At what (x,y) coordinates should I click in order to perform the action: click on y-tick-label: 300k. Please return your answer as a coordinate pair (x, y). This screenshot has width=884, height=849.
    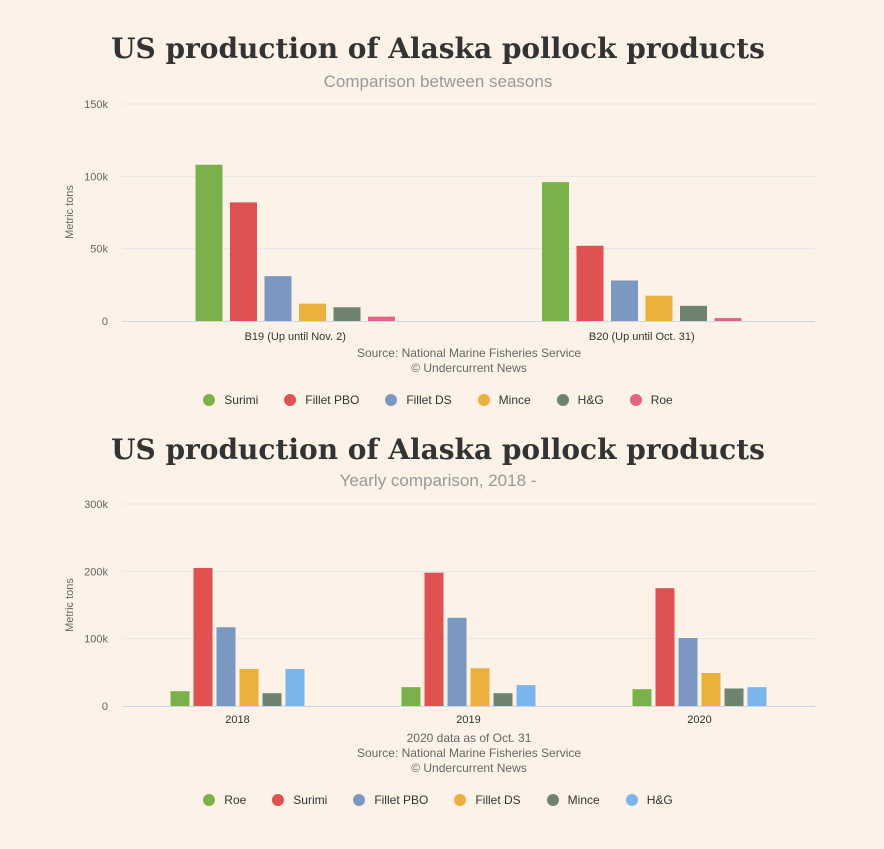
    Looking at the image, I should click on (96, 505).